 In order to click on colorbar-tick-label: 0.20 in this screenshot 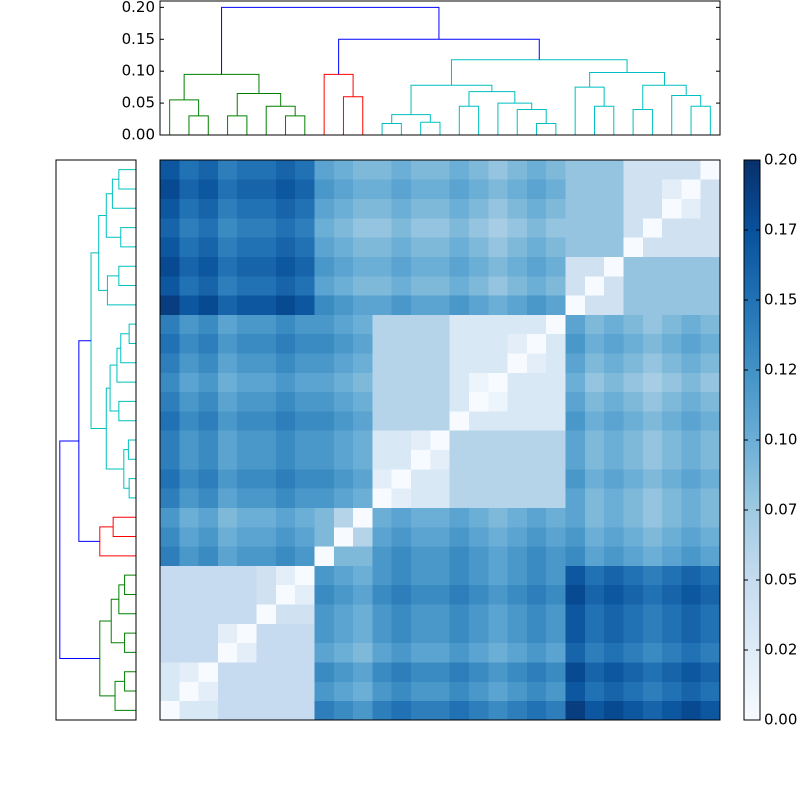, I will do `click(780, 160)`.